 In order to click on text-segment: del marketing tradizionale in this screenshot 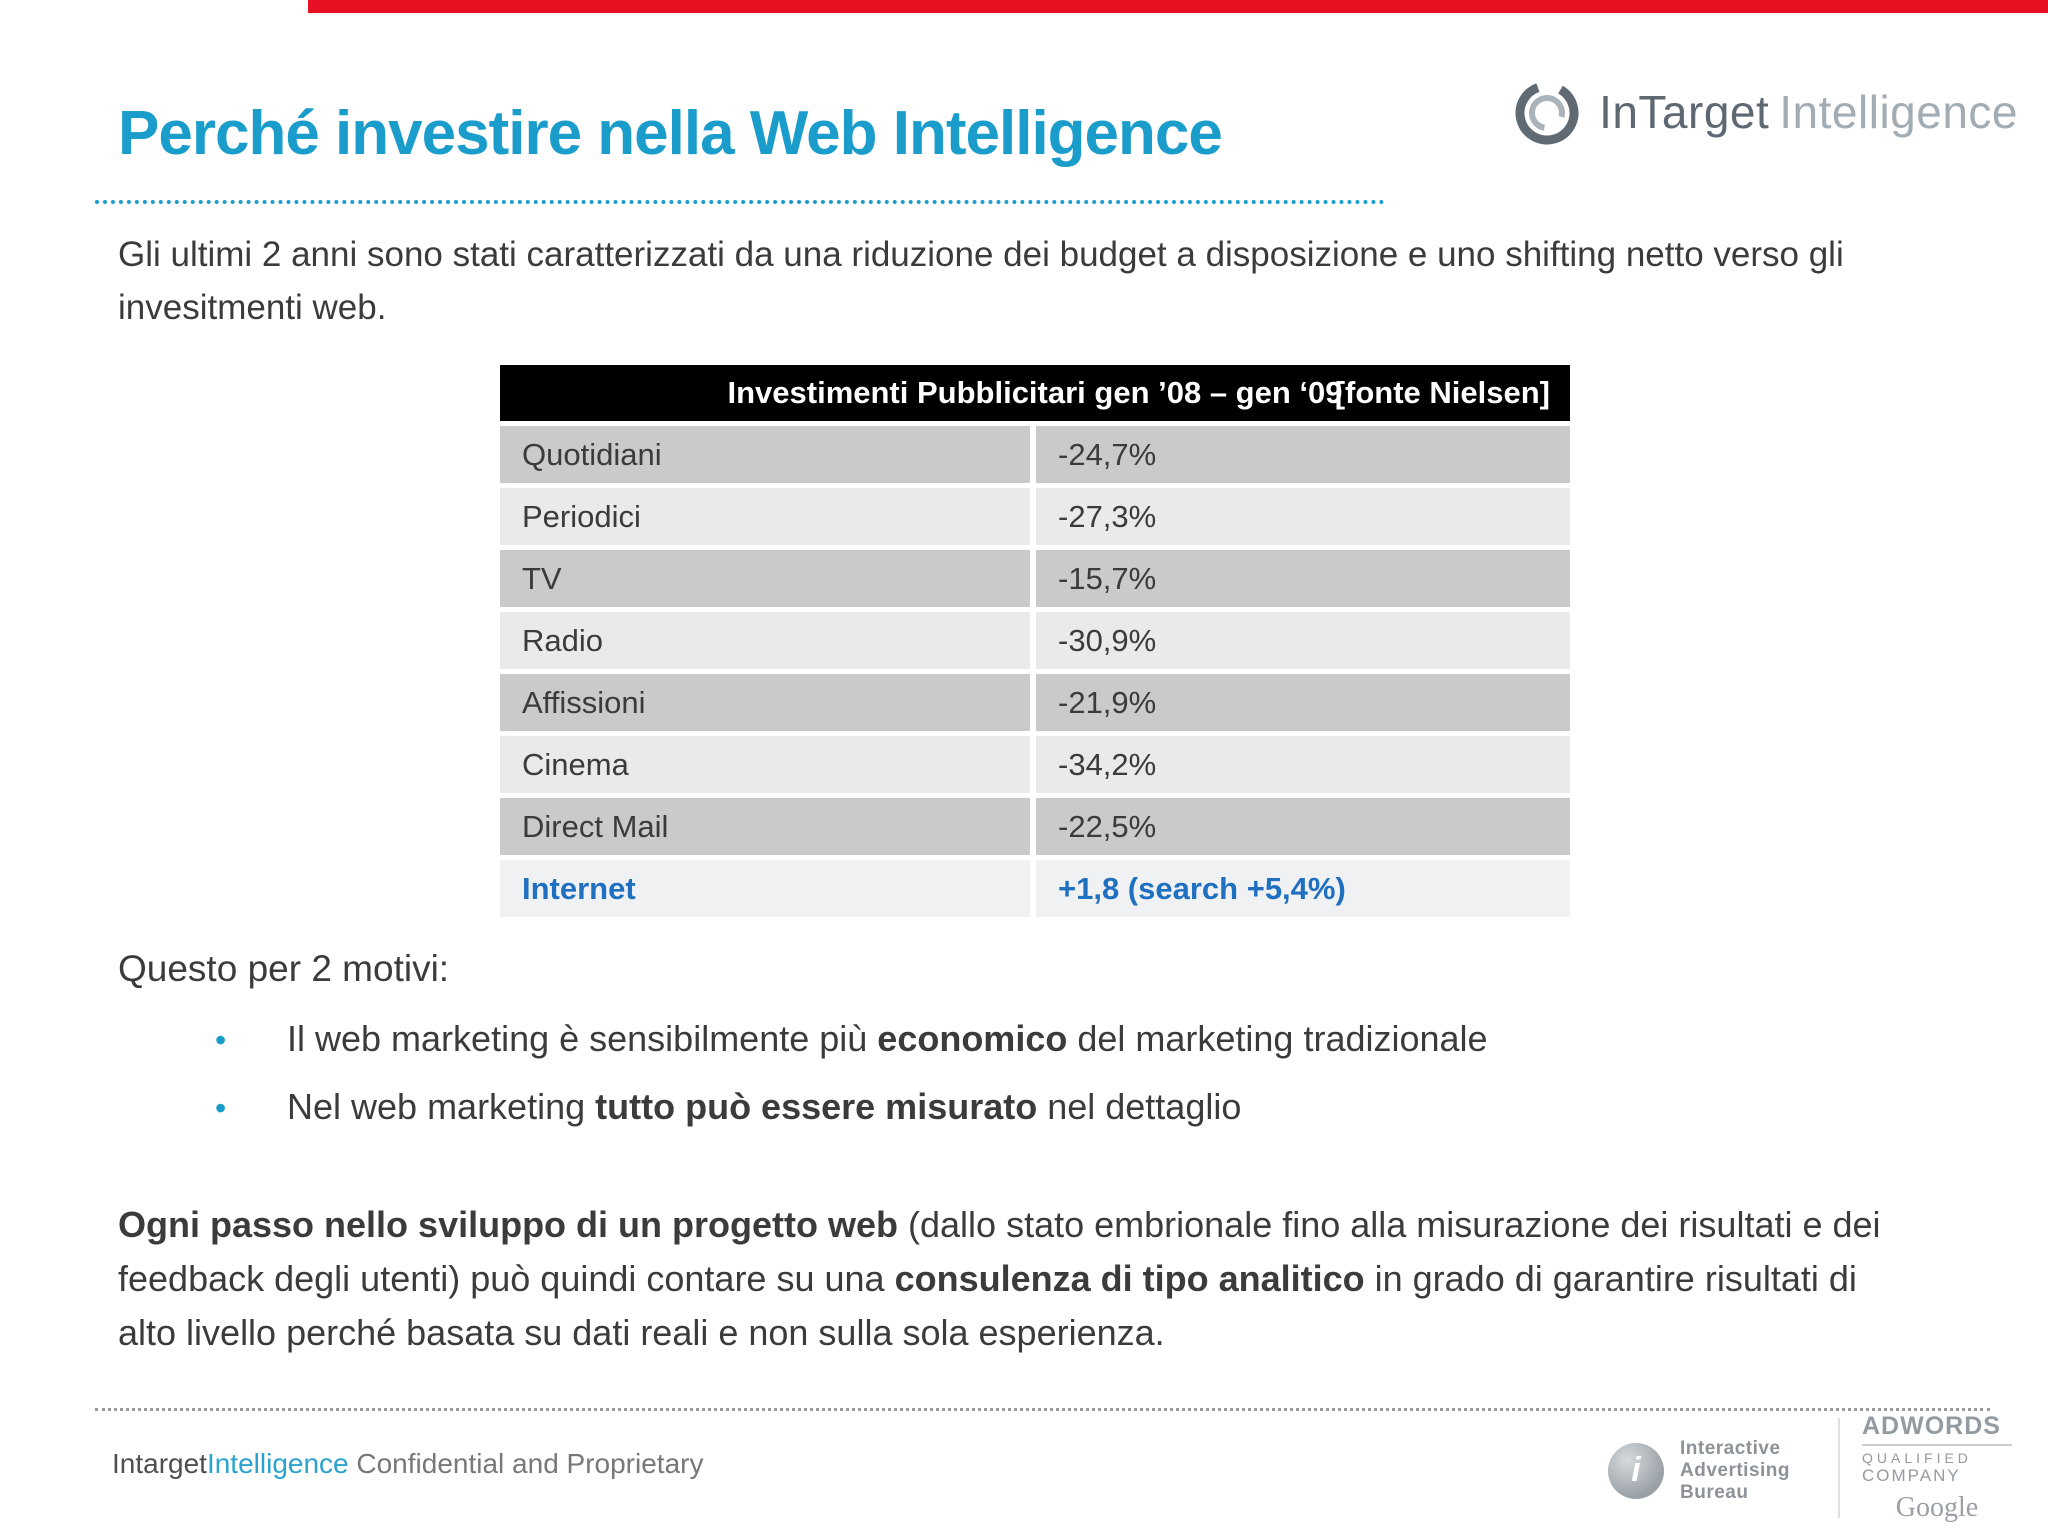, I will do `click(1277, 1038)`.